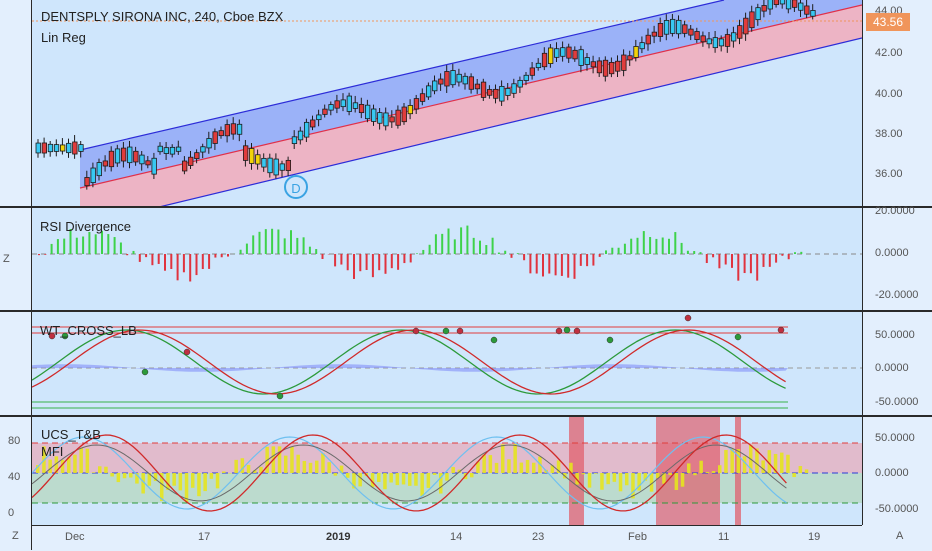  Describe the element at coordinates (52, 451) in the screenshot. I see `mfi-label: MFI` at that location.